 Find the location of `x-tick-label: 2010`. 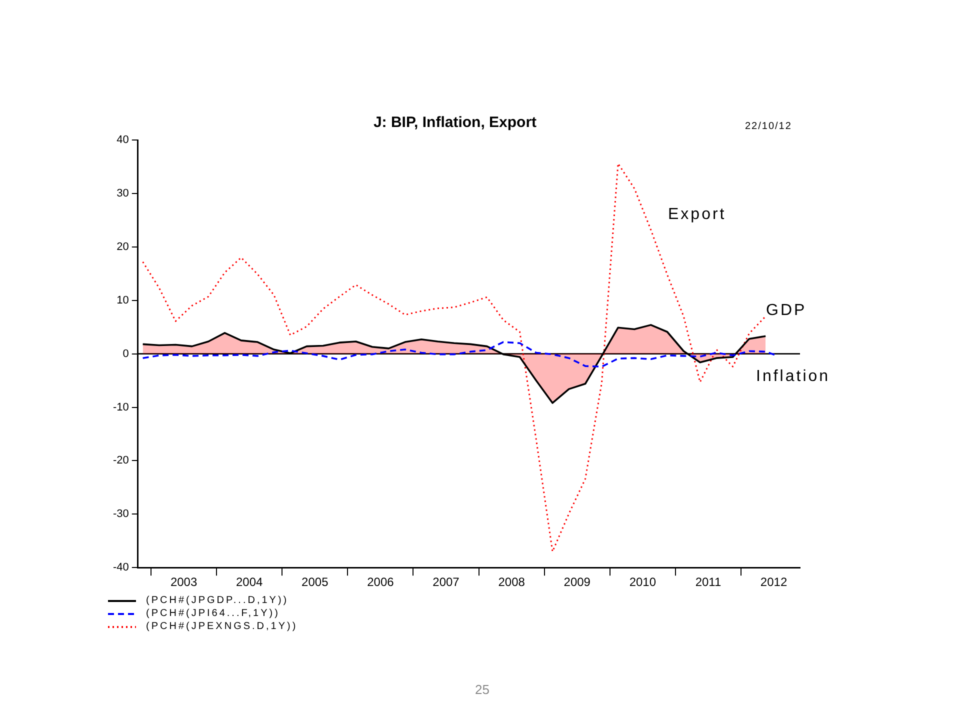

x-tick-label: 2010 is located at coordinates (642, 582).